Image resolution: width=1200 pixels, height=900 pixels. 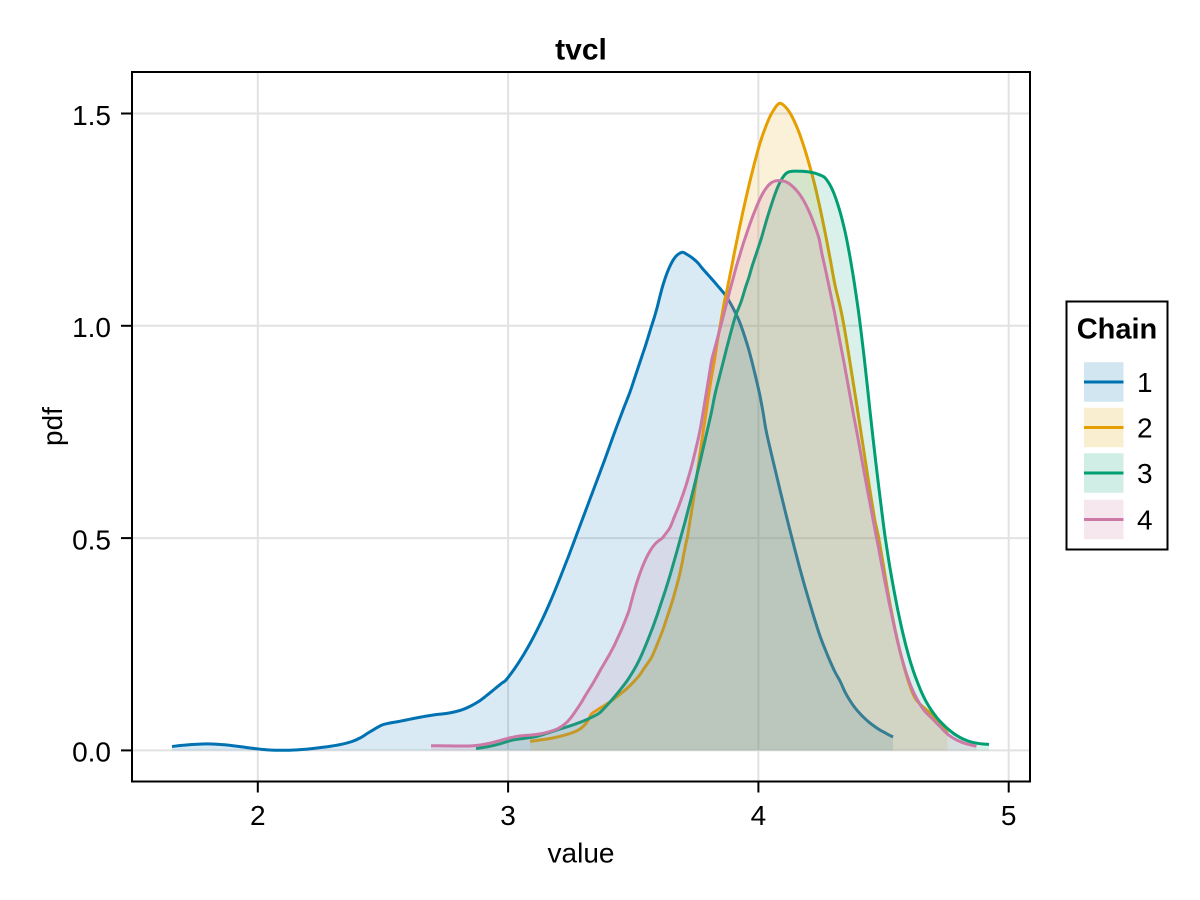 What do you see at coordinates (581, 853) in the screenshot?
I see `svg-text: value` at bounding box center [581, 853].